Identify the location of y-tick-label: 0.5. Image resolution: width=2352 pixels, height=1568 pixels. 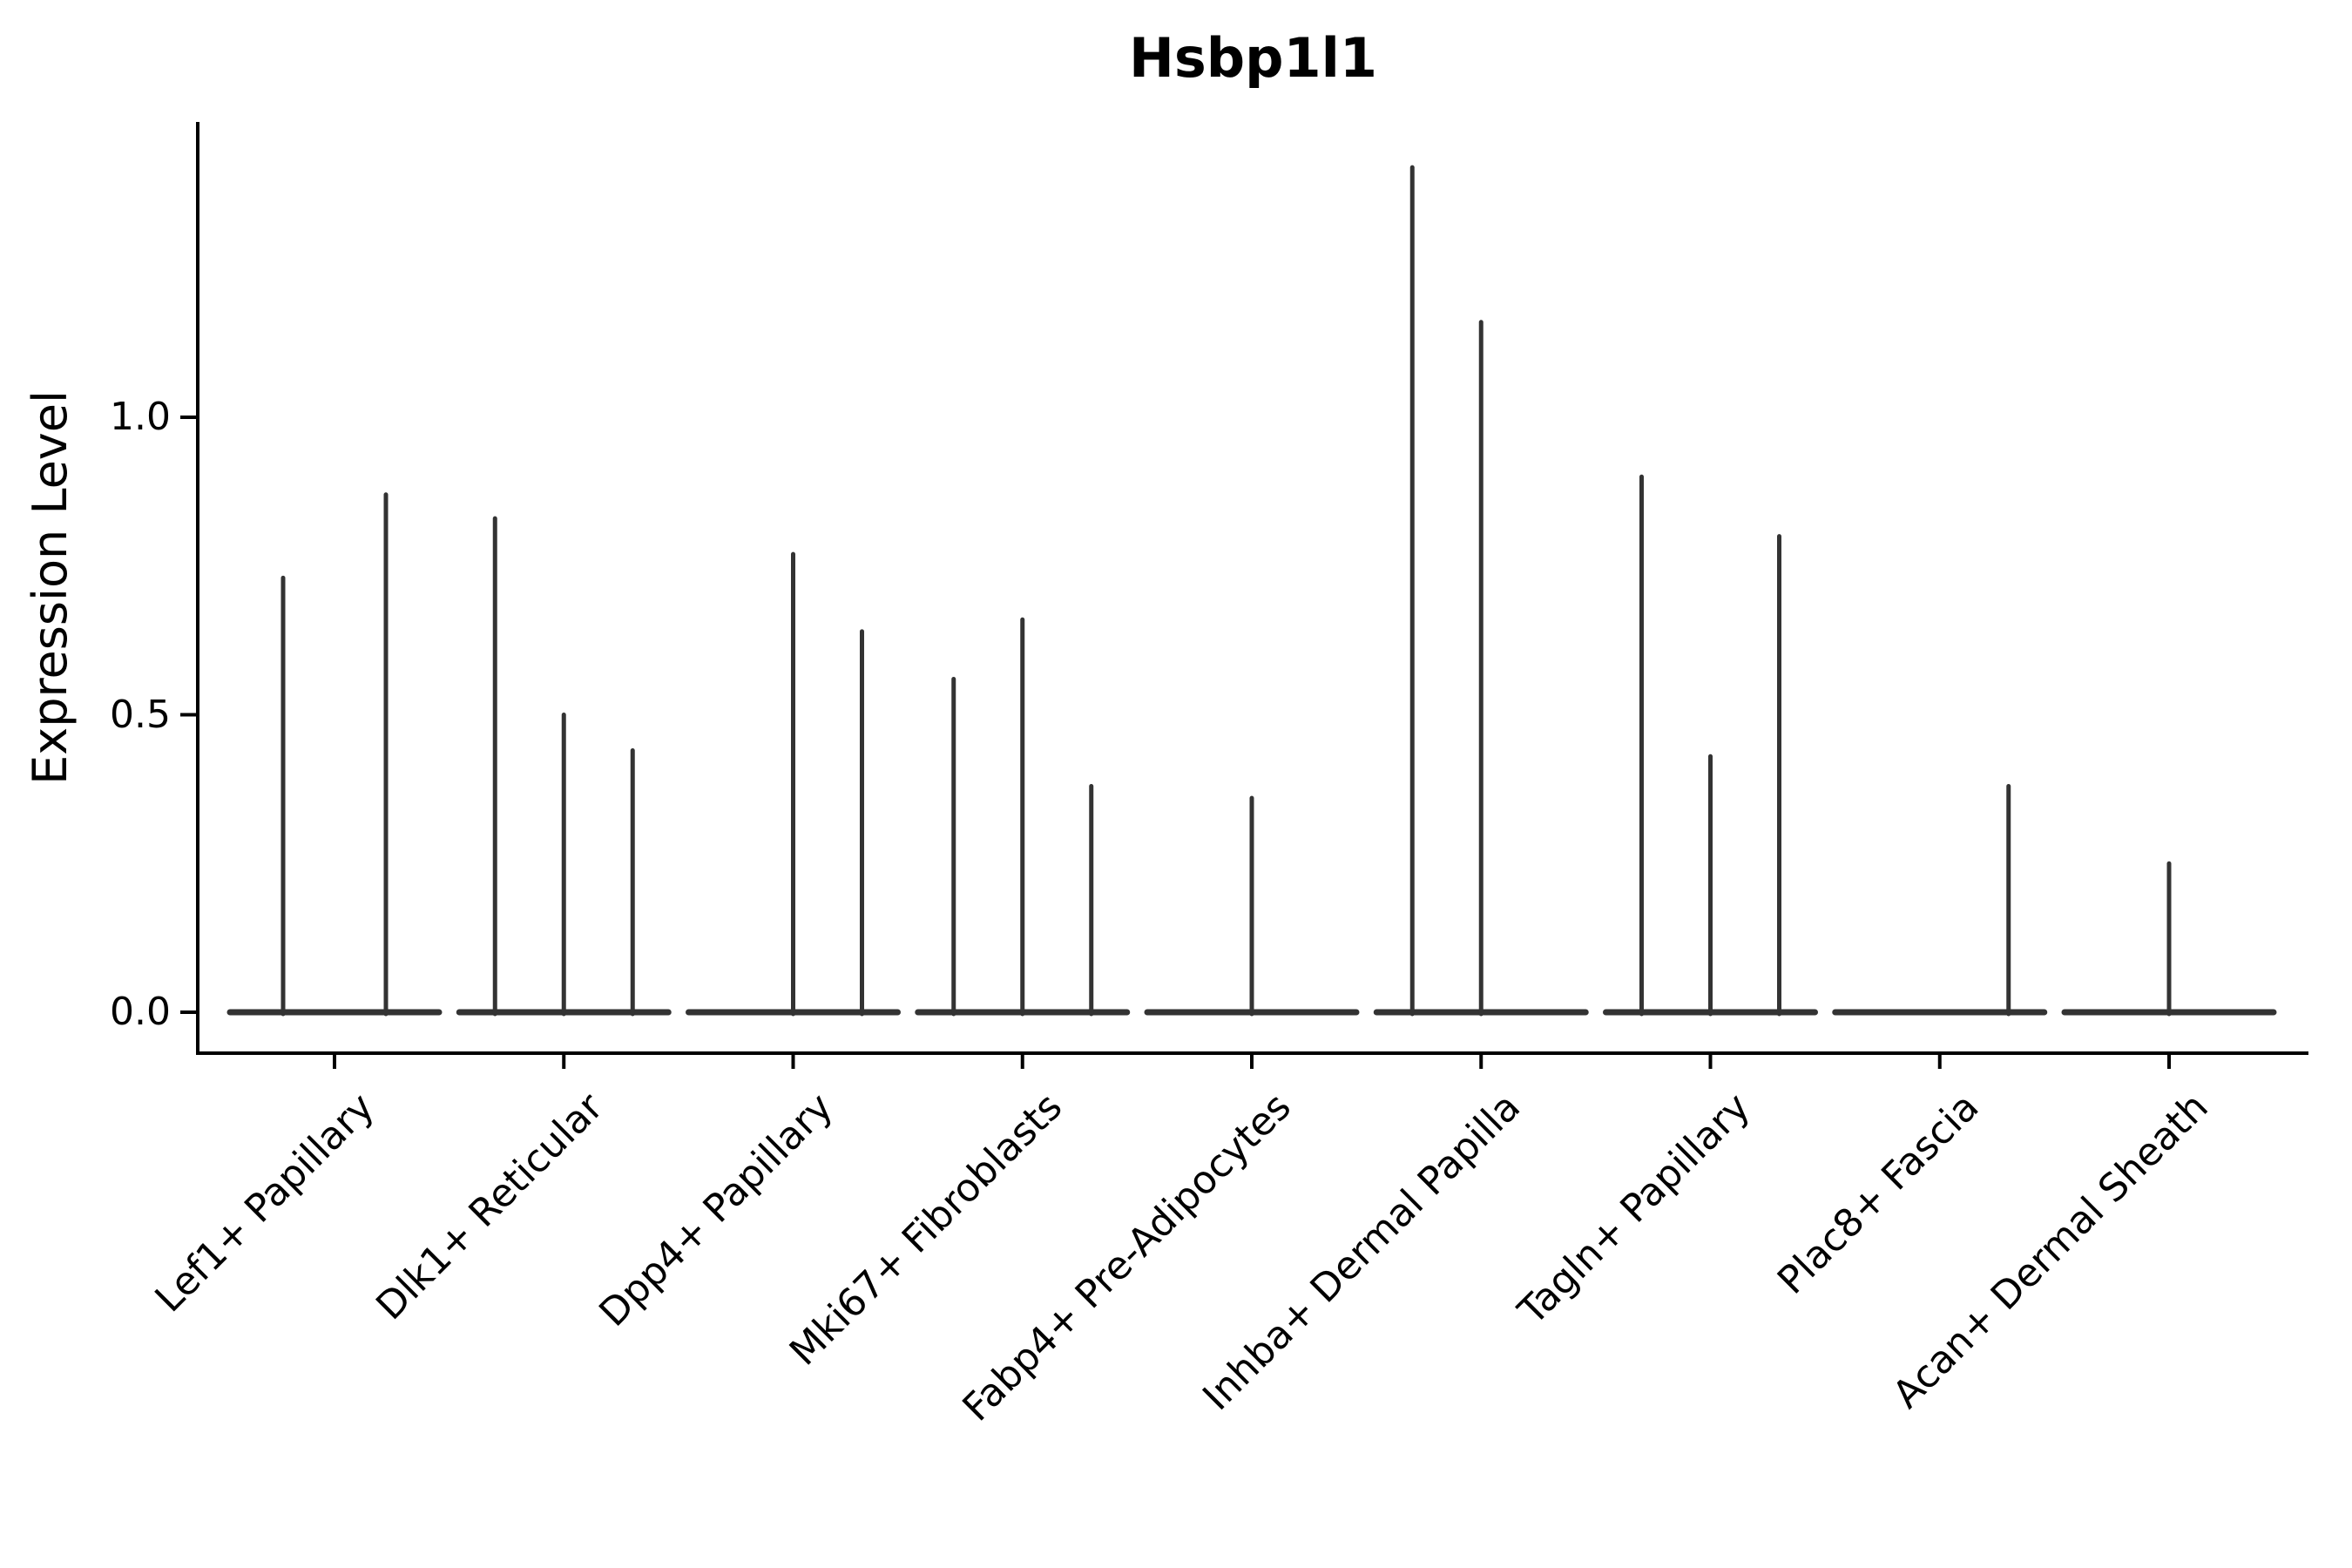
(140, 714).